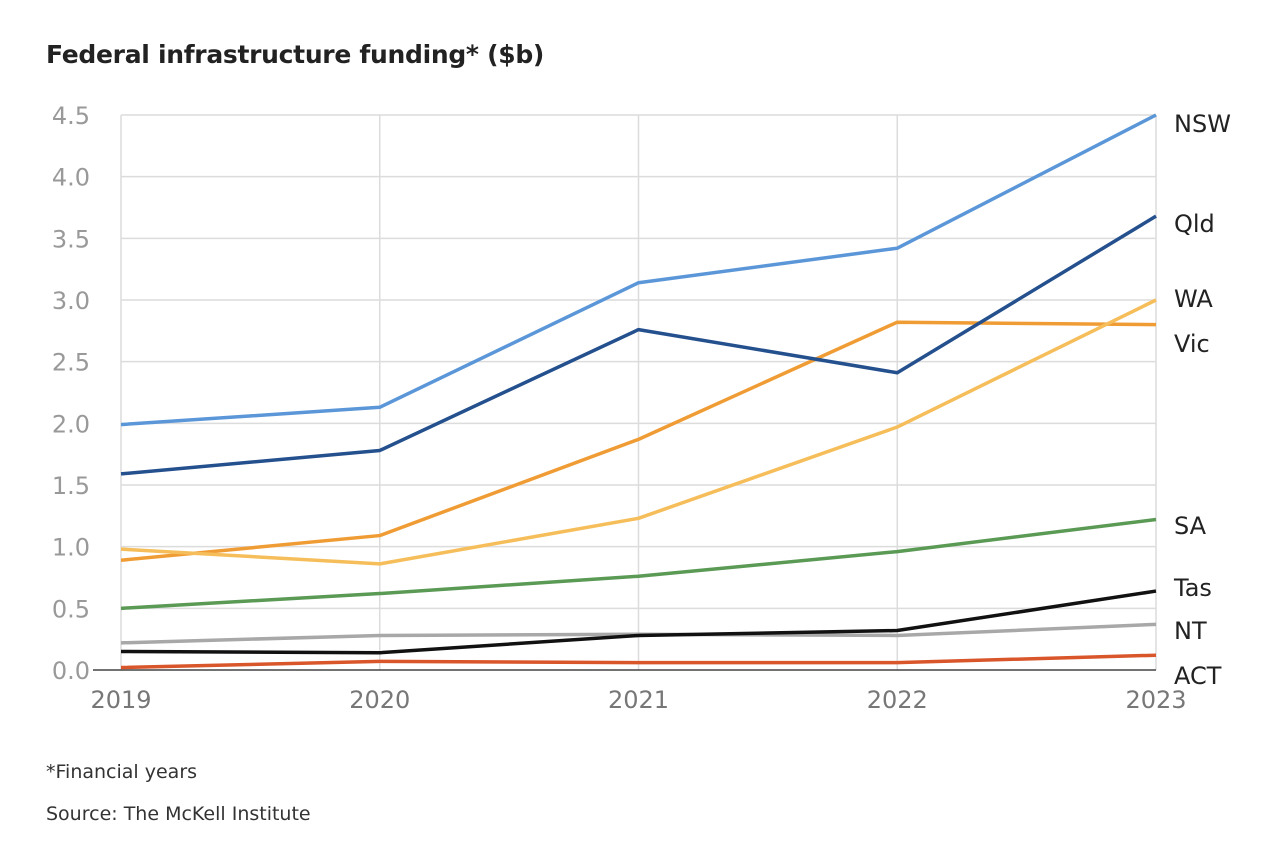  Describe the element at coordinates (71, 671) in the screenshot. I see `y-tick-label: 0.0` at that location.